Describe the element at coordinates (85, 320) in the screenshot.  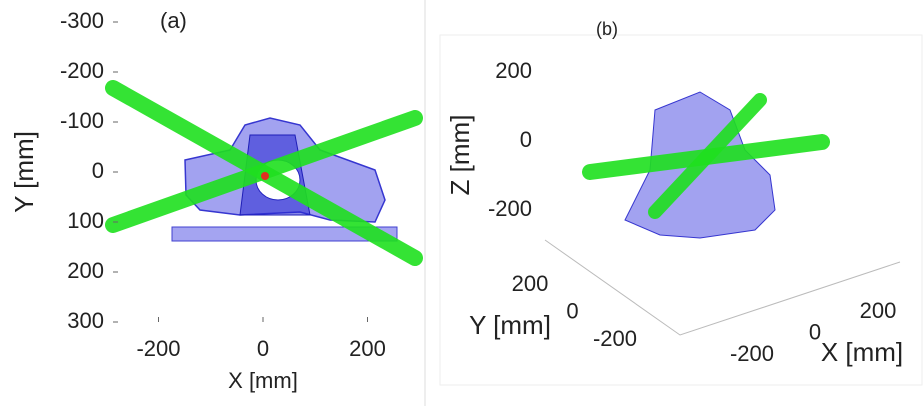
I see `y-tick-label: 300` at that location.